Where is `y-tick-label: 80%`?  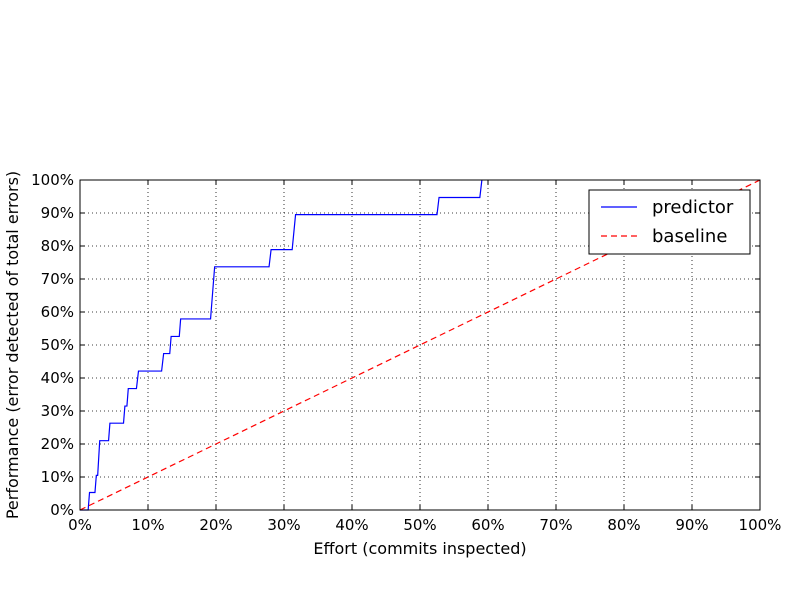
y-tick-label: 80% is located at coordinates (57, 246).